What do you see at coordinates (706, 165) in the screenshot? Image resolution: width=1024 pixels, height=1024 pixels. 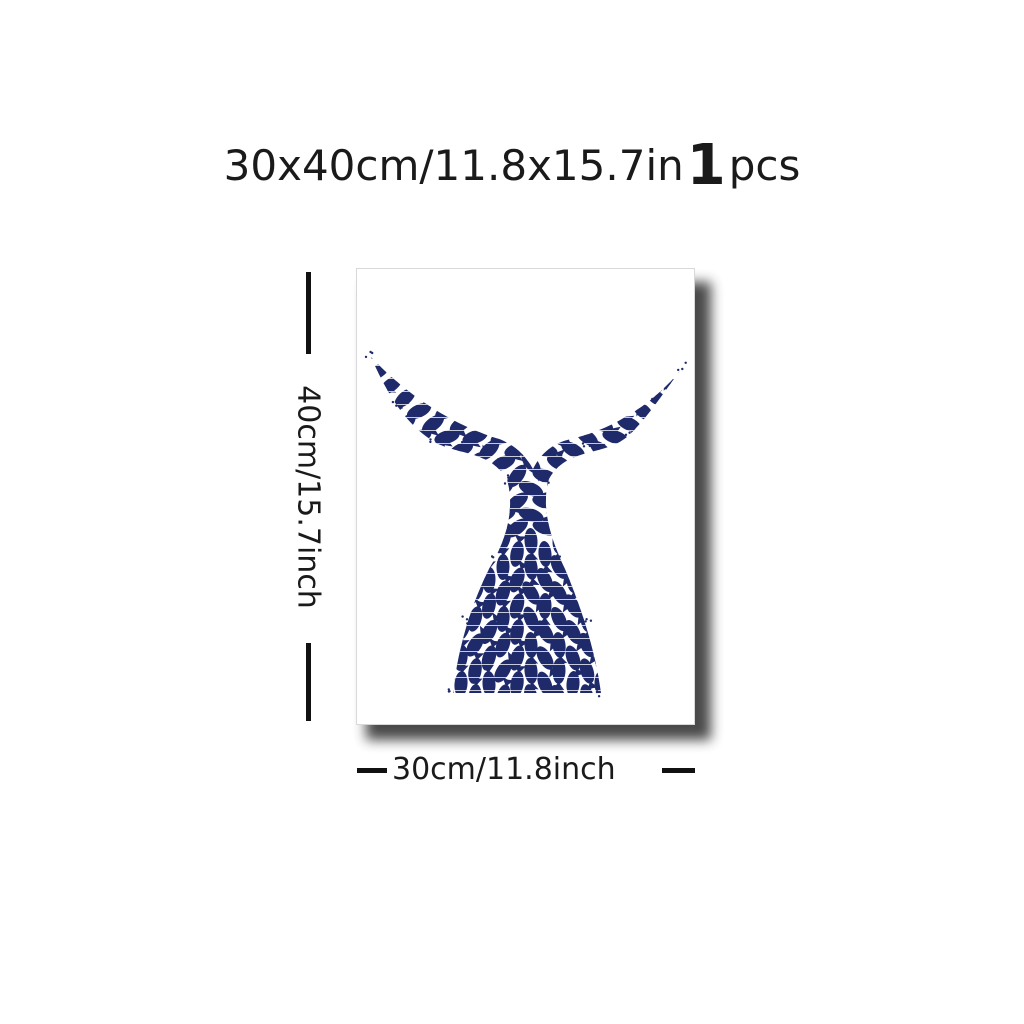 I see `quantity-number: 1` at bounding box center [706, 165].